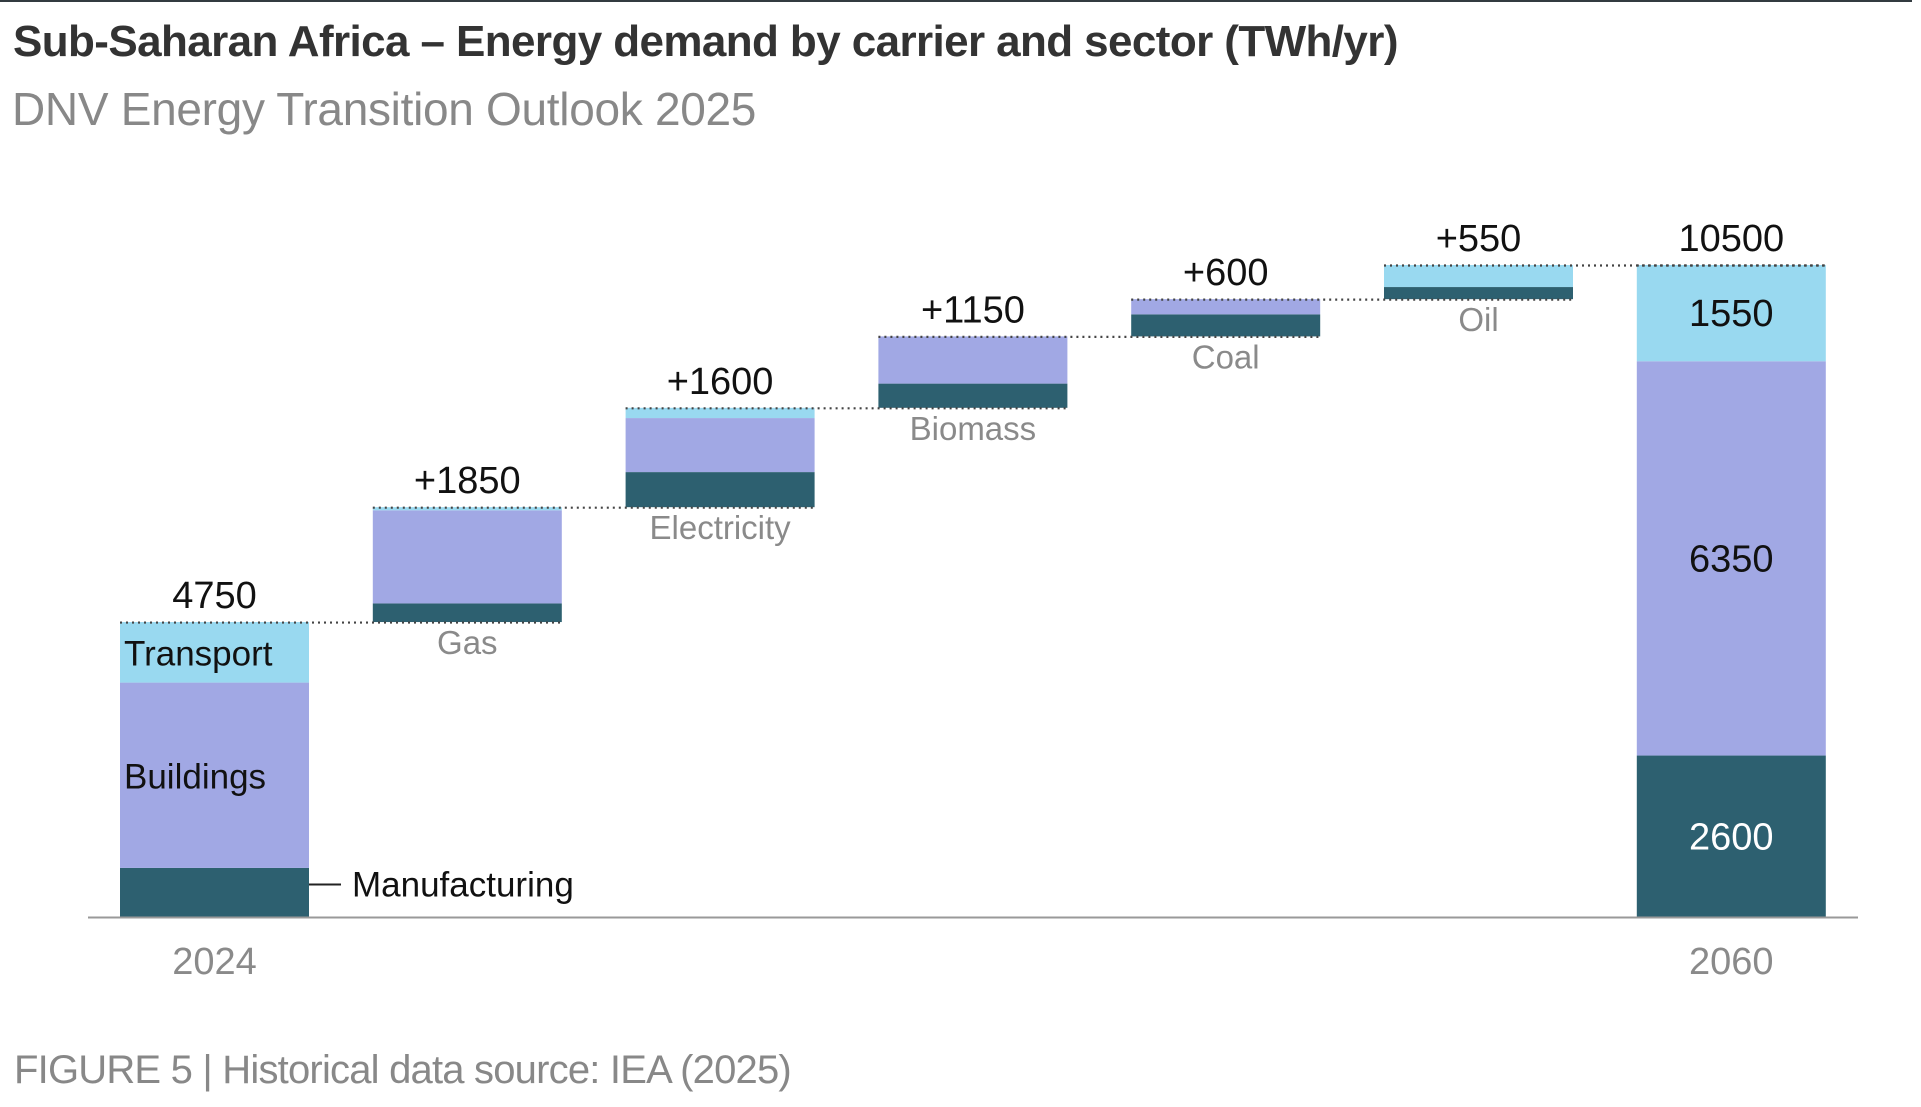 This screenshot has width=1921, height=1107. Describe the element at coordinates (463, 884) in the screenshot. I see `sector-label-manufacturing: Manufacturing` at that location.